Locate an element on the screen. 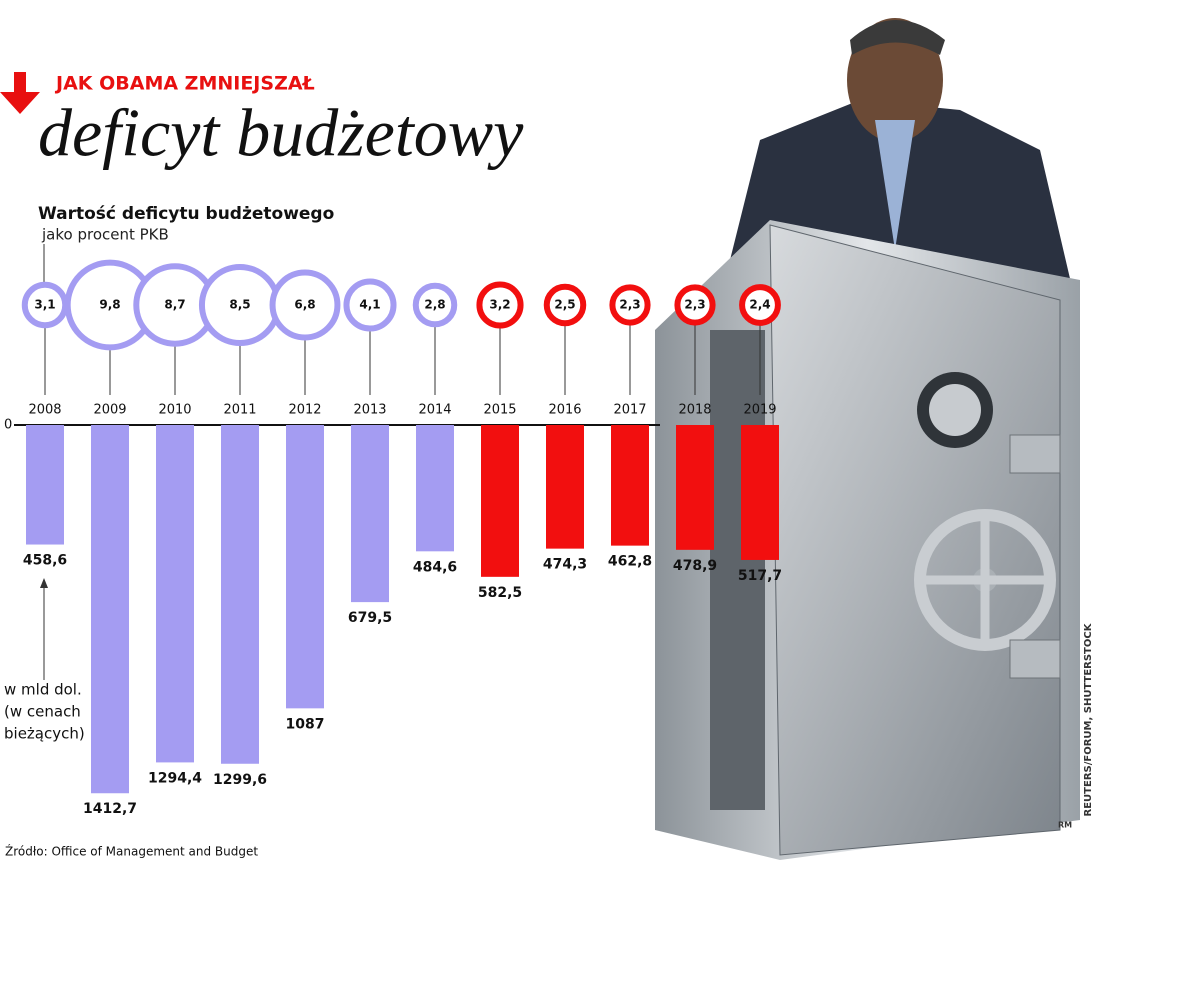 This screenshot has width=1200, height=991. unit-note: w mld dol. is located at coordinates (43, 690).